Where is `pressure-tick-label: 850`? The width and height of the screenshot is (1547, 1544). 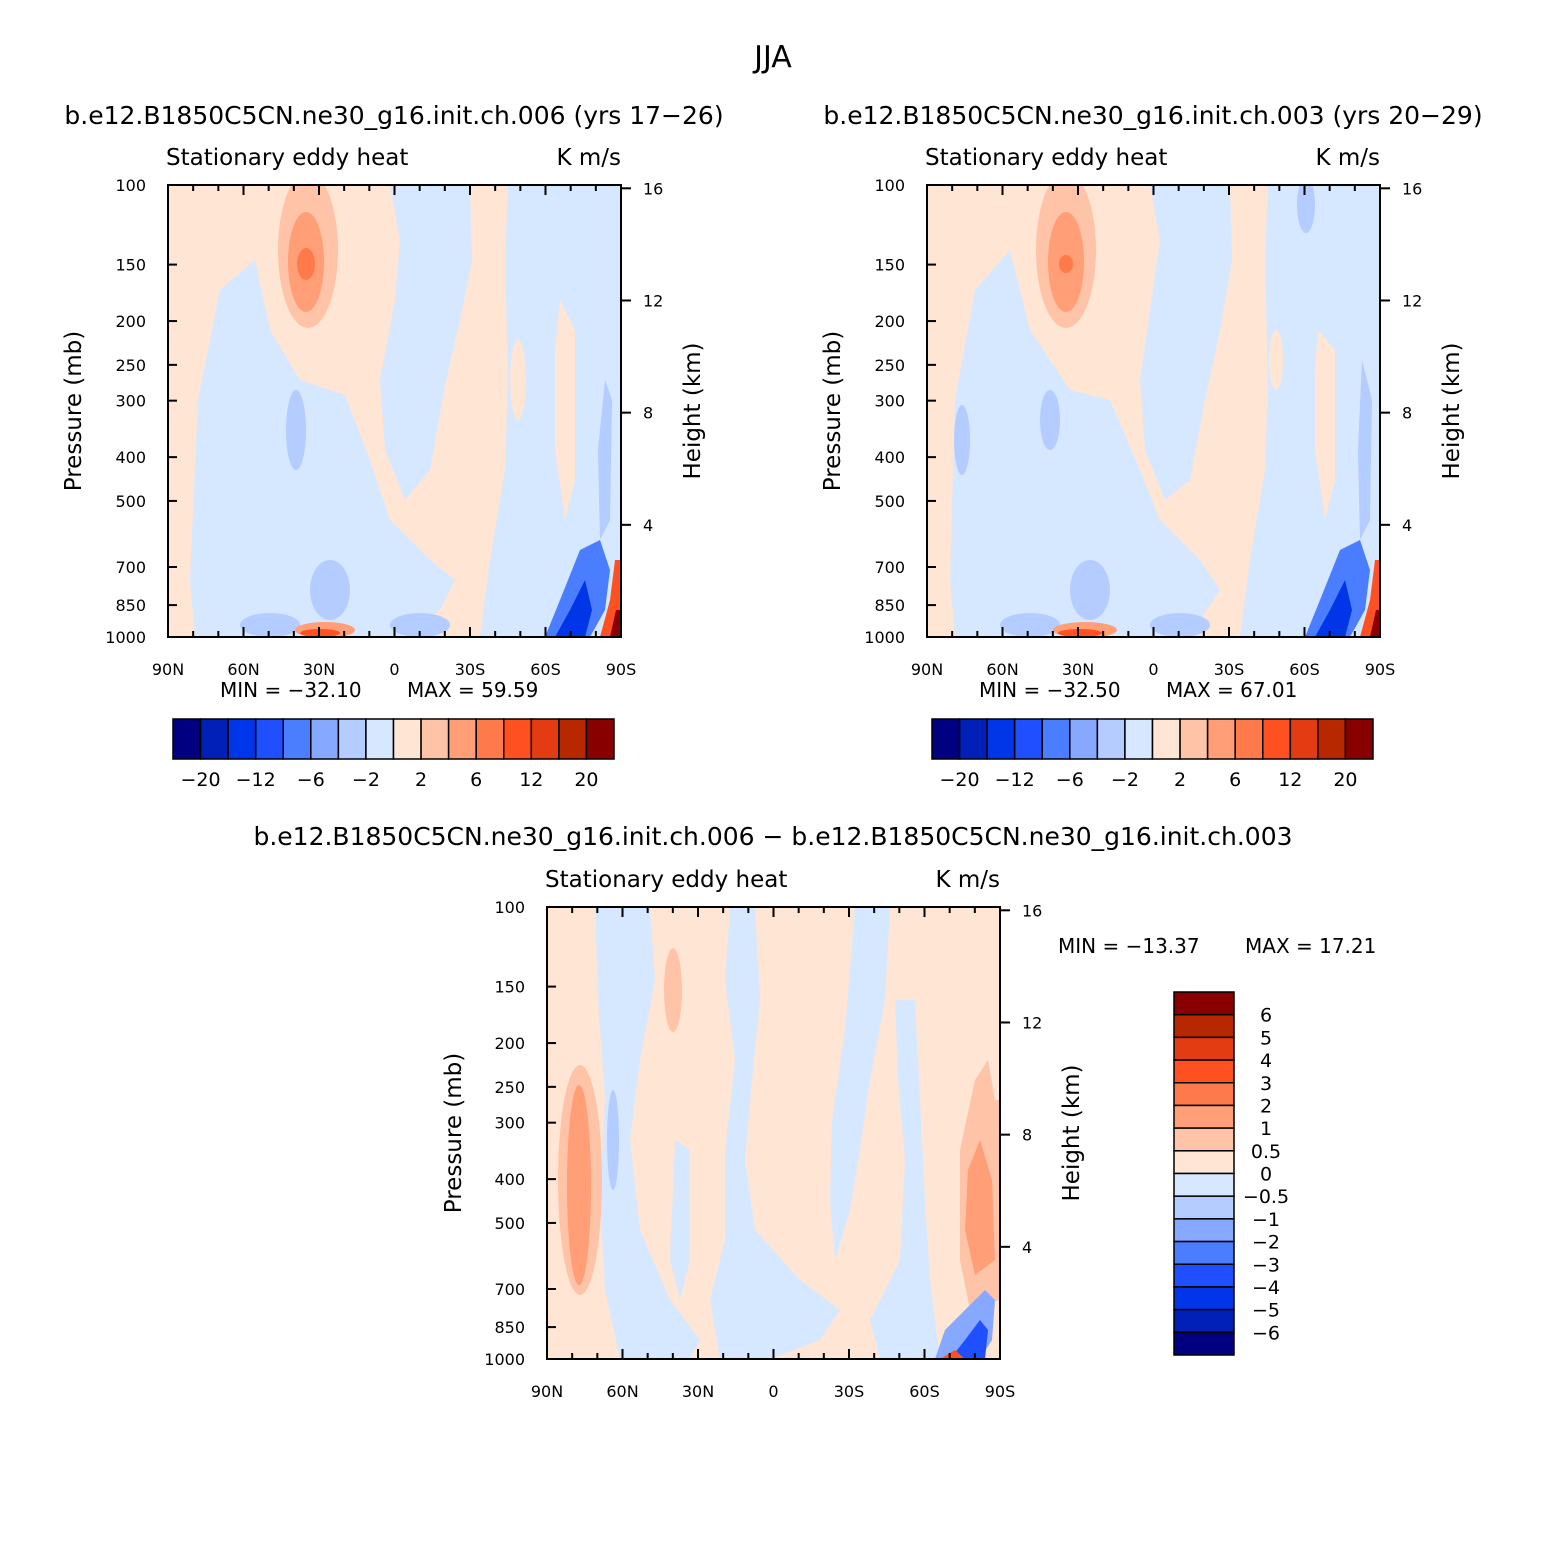 pressure-tick-label: 850 is located at coordinates (889, 605).